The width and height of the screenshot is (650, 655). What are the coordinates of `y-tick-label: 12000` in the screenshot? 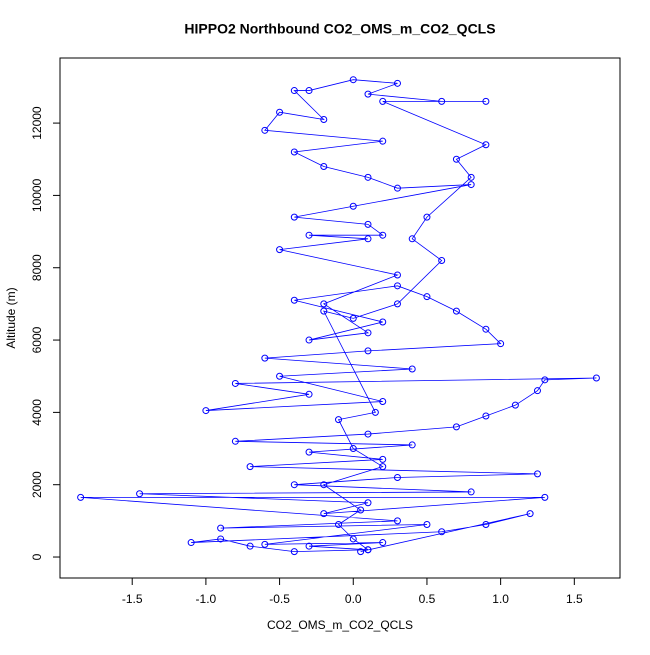 It's located at (37, 123).